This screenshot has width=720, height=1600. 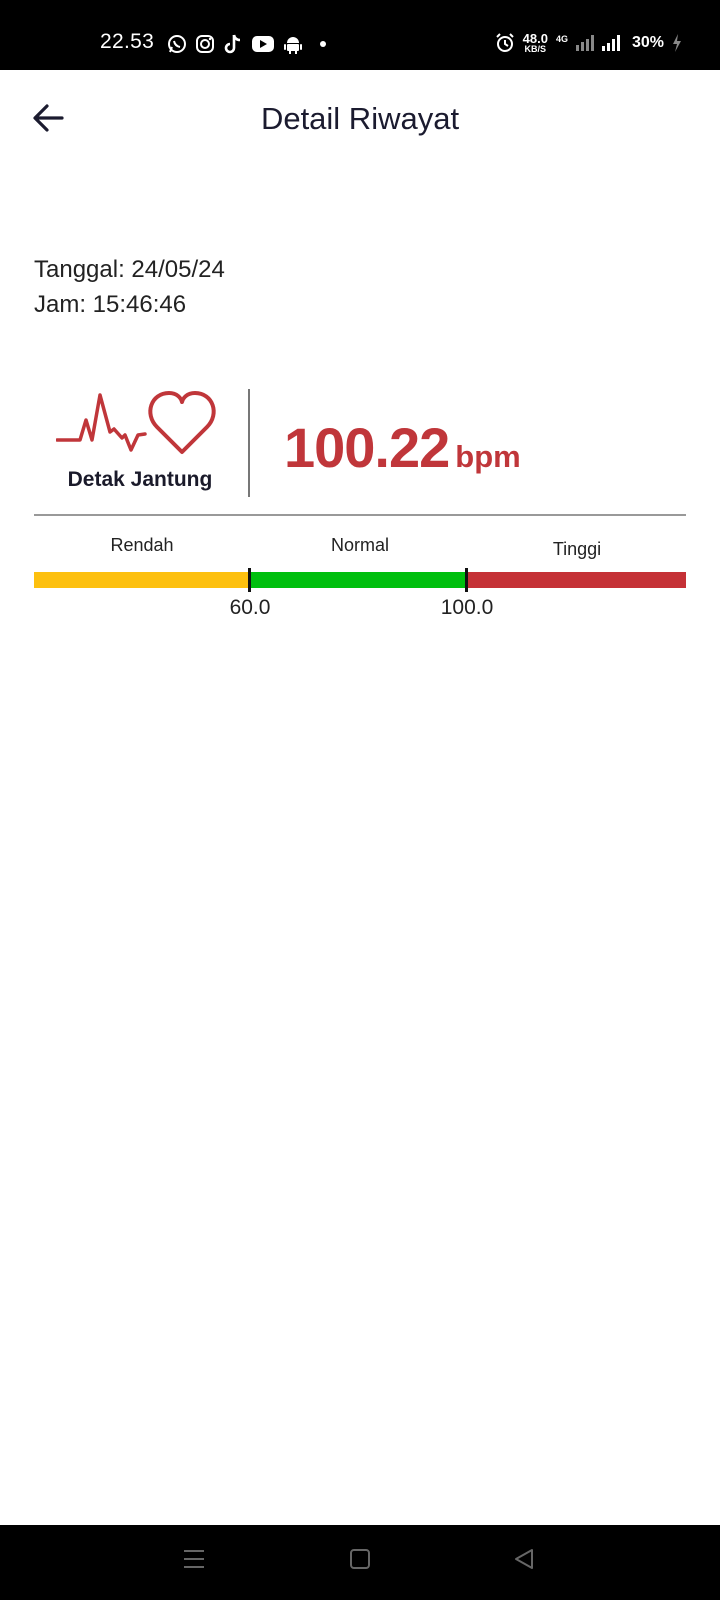 What do you see at coordinates (323, 44) in the screenshot?
I see `dot-icon` at bounding box center [323, 44].